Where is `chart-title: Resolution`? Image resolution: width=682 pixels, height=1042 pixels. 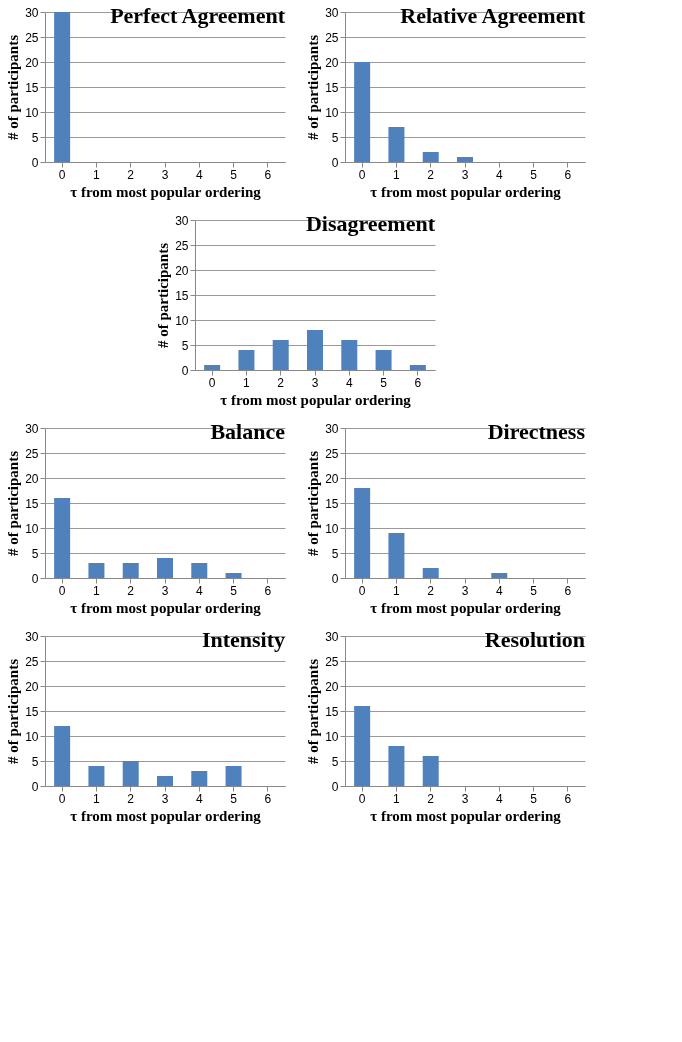 chart-title: Resolution is located at coordinates (534, 639).